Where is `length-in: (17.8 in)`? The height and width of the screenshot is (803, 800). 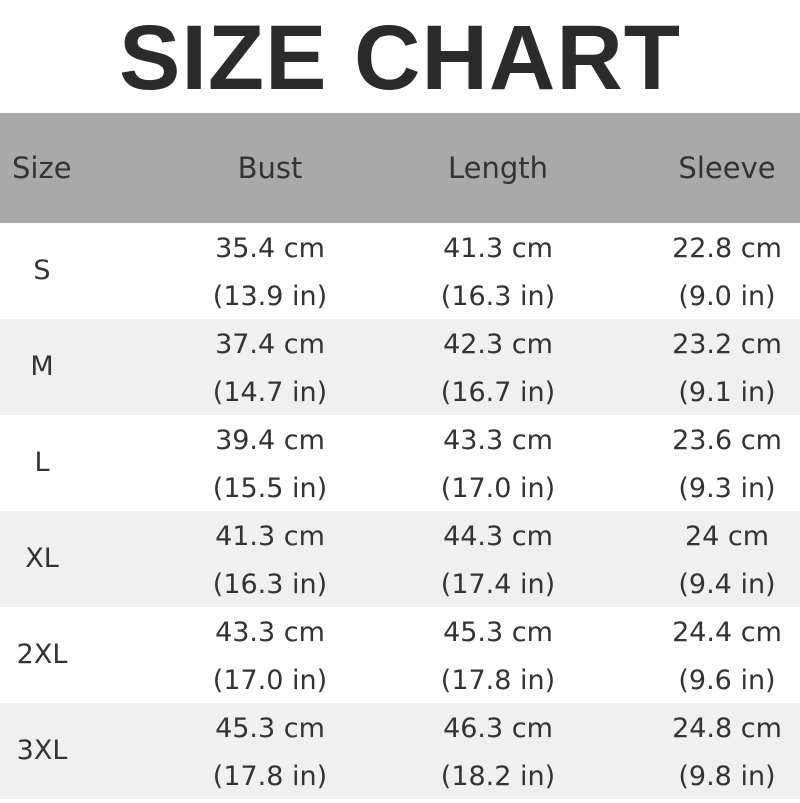
length-in: (17.8 in) is located at coordinates (498, 680).